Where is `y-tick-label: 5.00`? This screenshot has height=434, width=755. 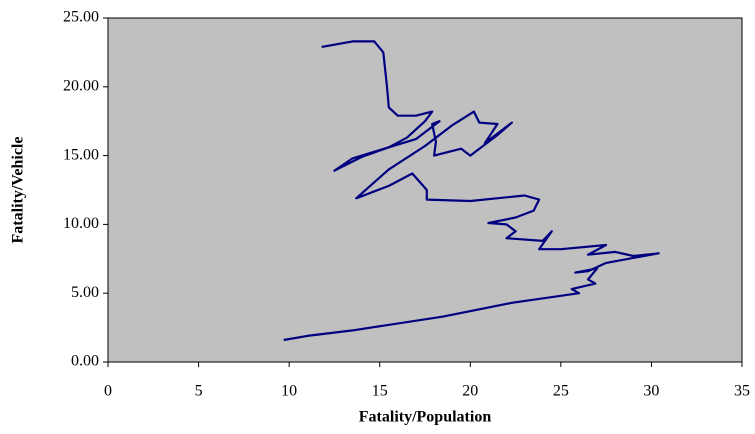 y-tick-label: 5.00 is located at coordinates (85, 292).